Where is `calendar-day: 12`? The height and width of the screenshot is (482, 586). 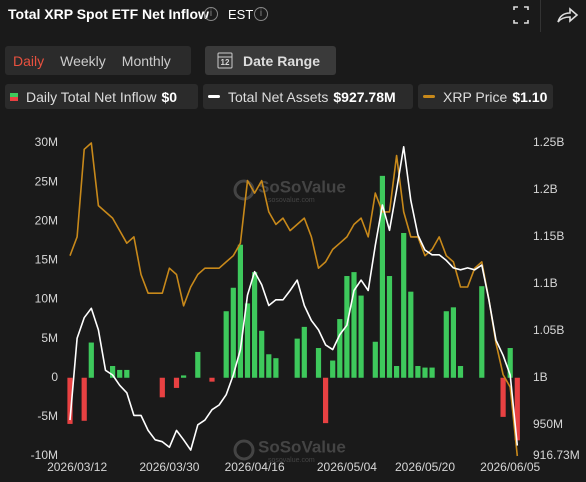
calendar-day: 12 is located at coordinates (225, 62).